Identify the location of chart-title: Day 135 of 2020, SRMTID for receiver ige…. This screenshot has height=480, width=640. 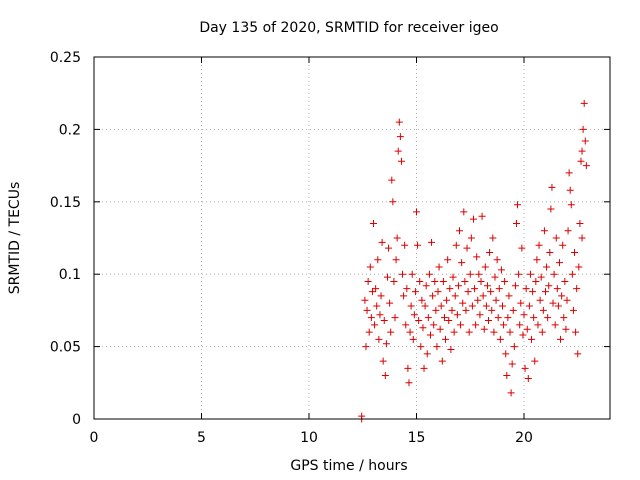
(348, 28).